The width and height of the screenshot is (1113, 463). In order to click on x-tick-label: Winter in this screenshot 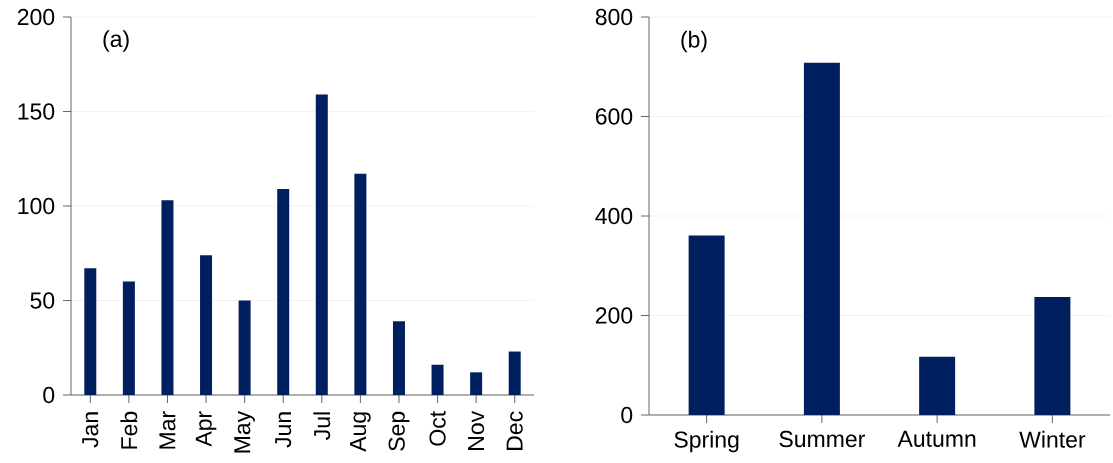, I will do `click(1052, 439)`.